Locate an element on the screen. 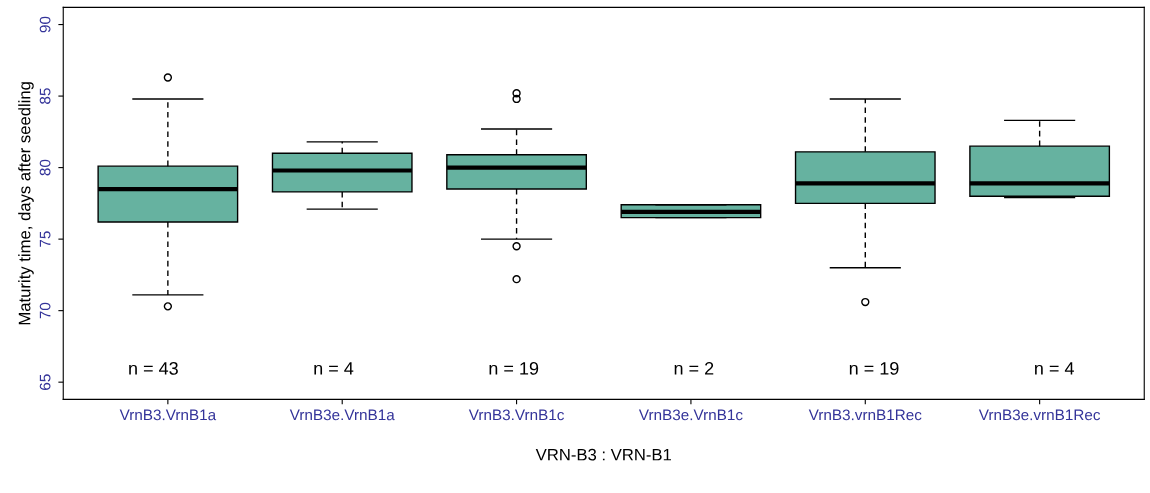 The image size is (1150, 493). x-tick-label: VrnB3e.VrnB1c is located at coordinates (690, 415).